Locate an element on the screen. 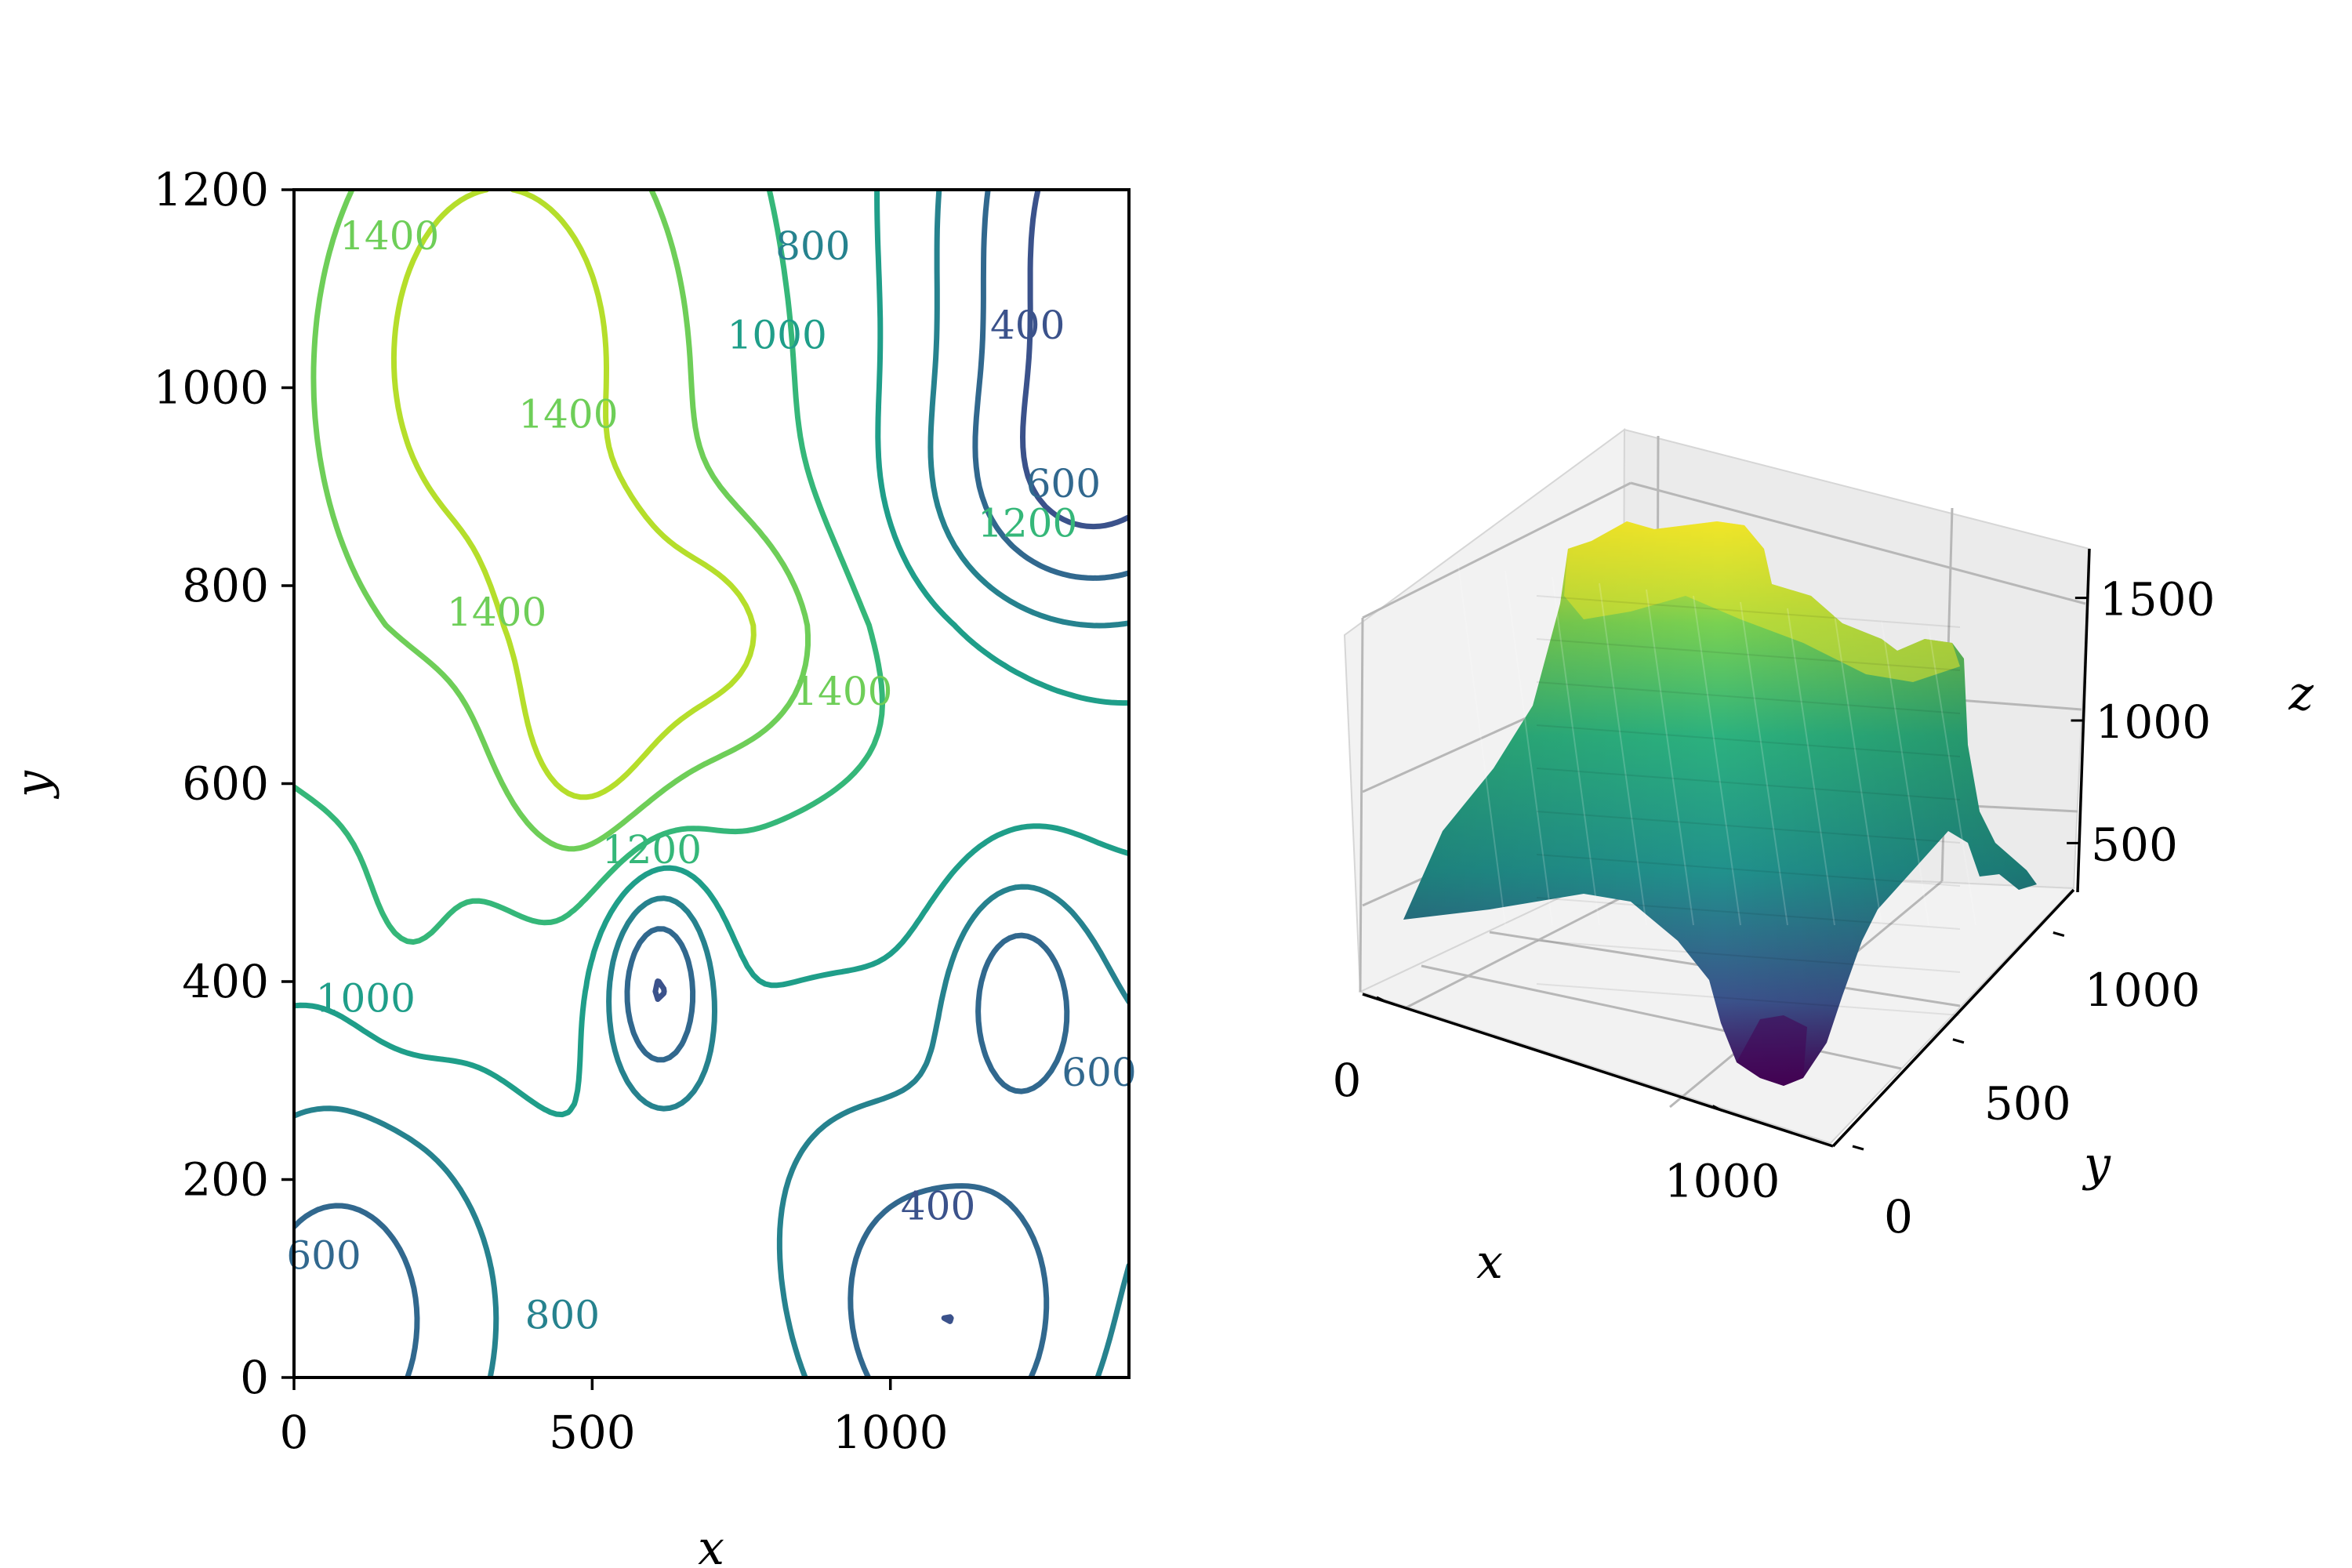 The width and height of the screenshot is (2352, 1568). contour-x-axis-label: x is located at coordinates (711, 1544).